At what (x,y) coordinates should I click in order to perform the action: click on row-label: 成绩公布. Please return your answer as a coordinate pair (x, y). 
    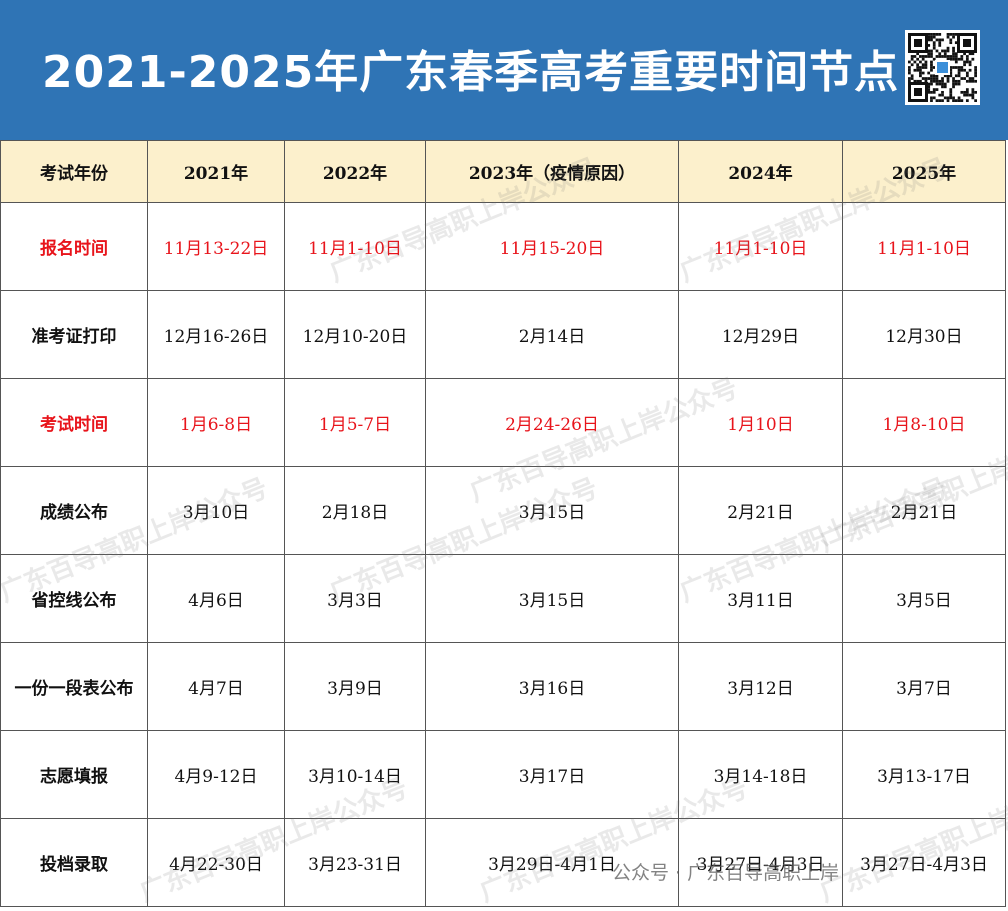
    Looking at the image, I should click on (74, 510).